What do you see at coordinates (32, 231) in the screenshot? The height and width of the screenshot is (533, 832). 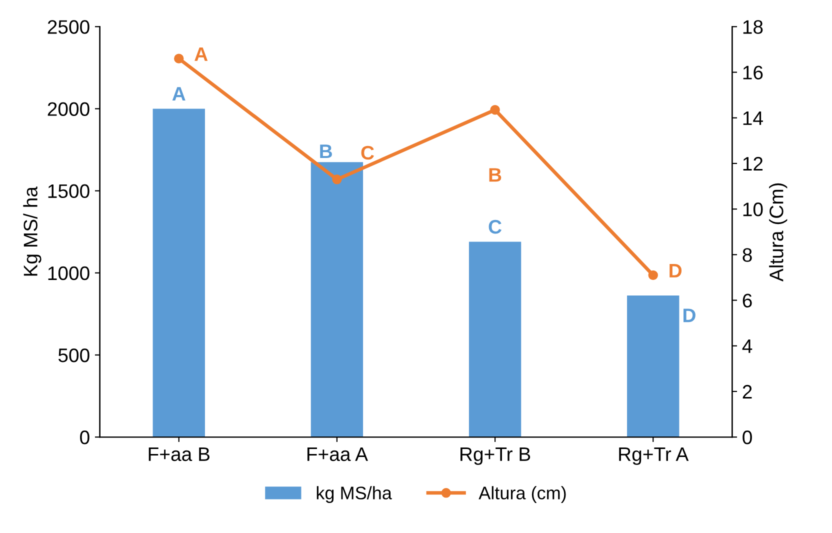 I see `y-axis-title: Kg MS/ ha` at bounding box center [32, 231].